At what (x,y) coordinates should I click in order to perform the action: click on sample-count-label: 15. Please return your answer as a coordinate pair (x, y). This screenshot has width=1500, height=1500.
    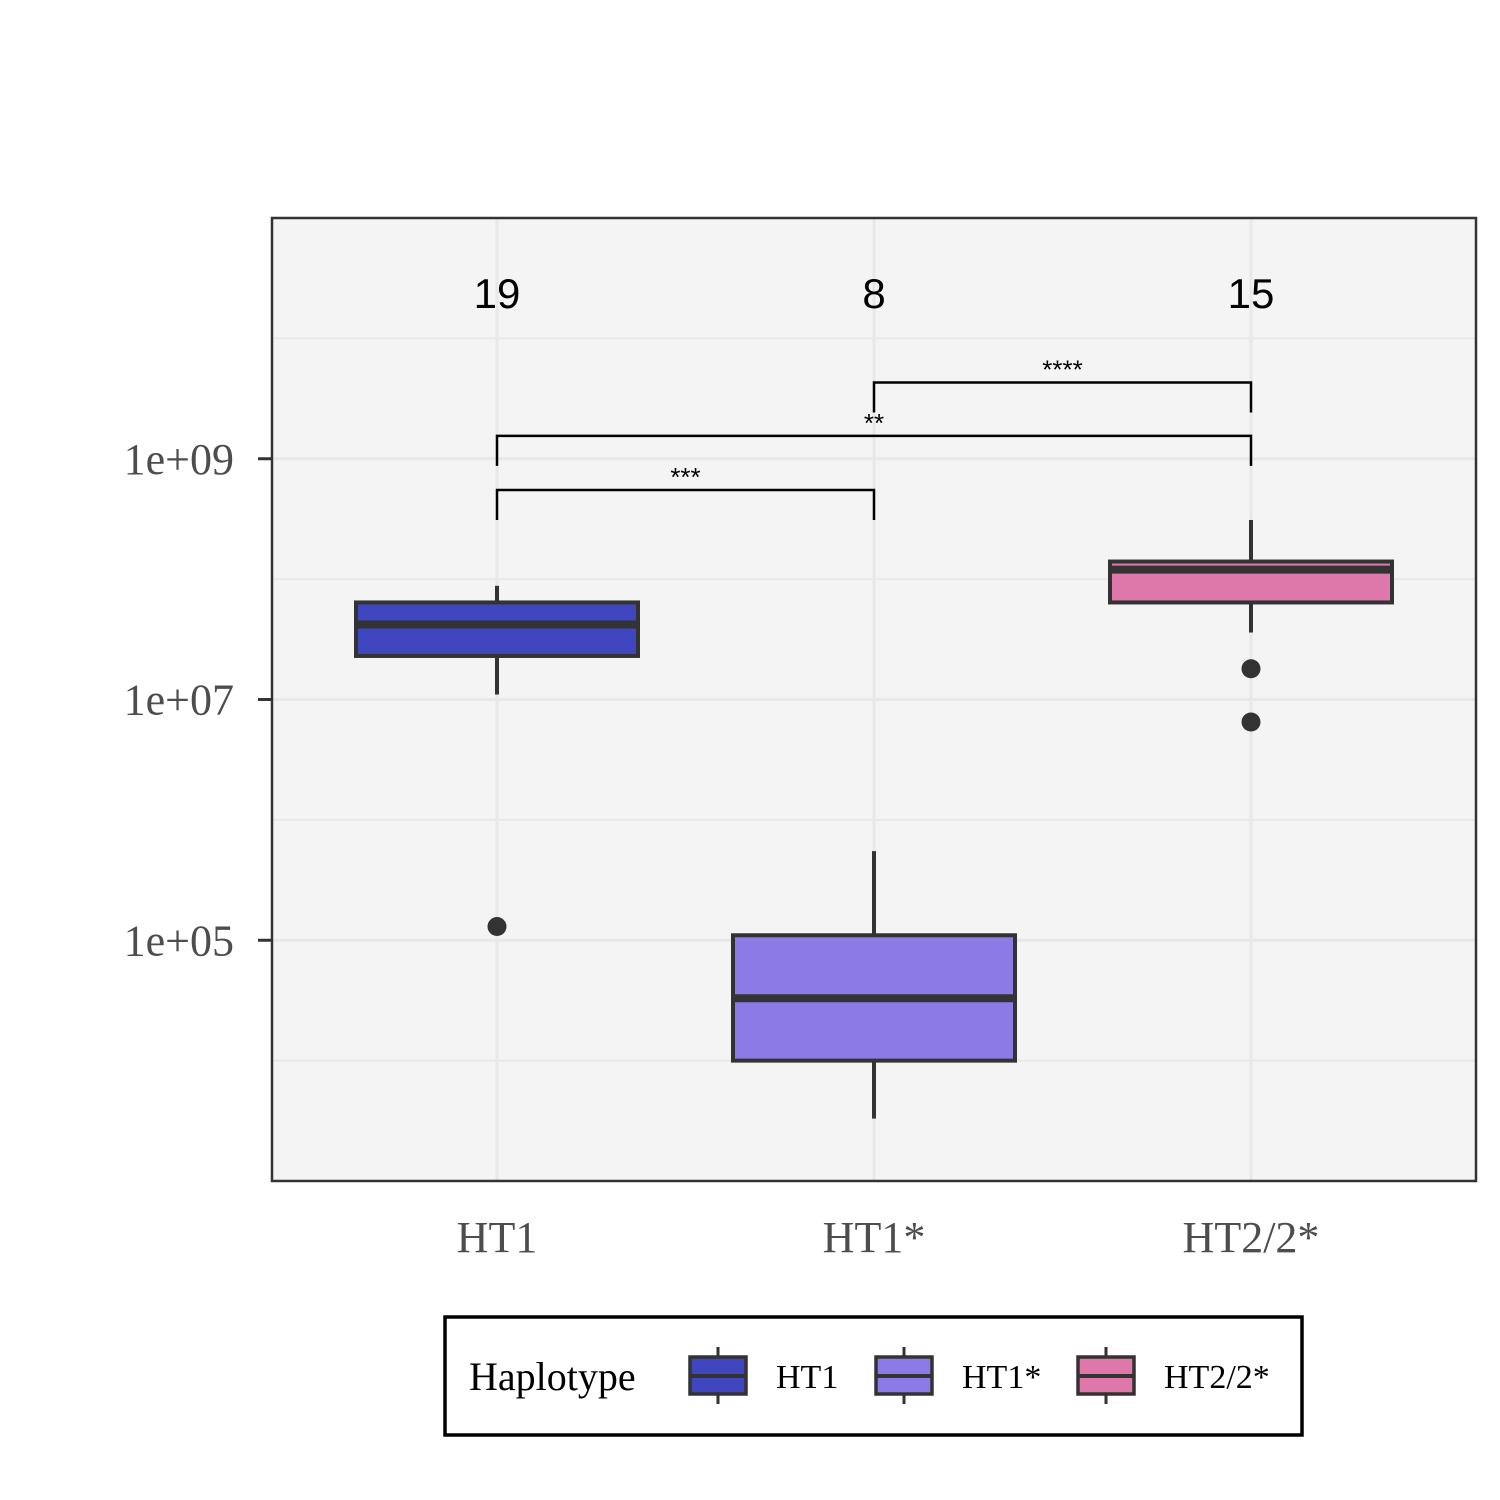
    Looking at the image, I should click on (1251, 293).